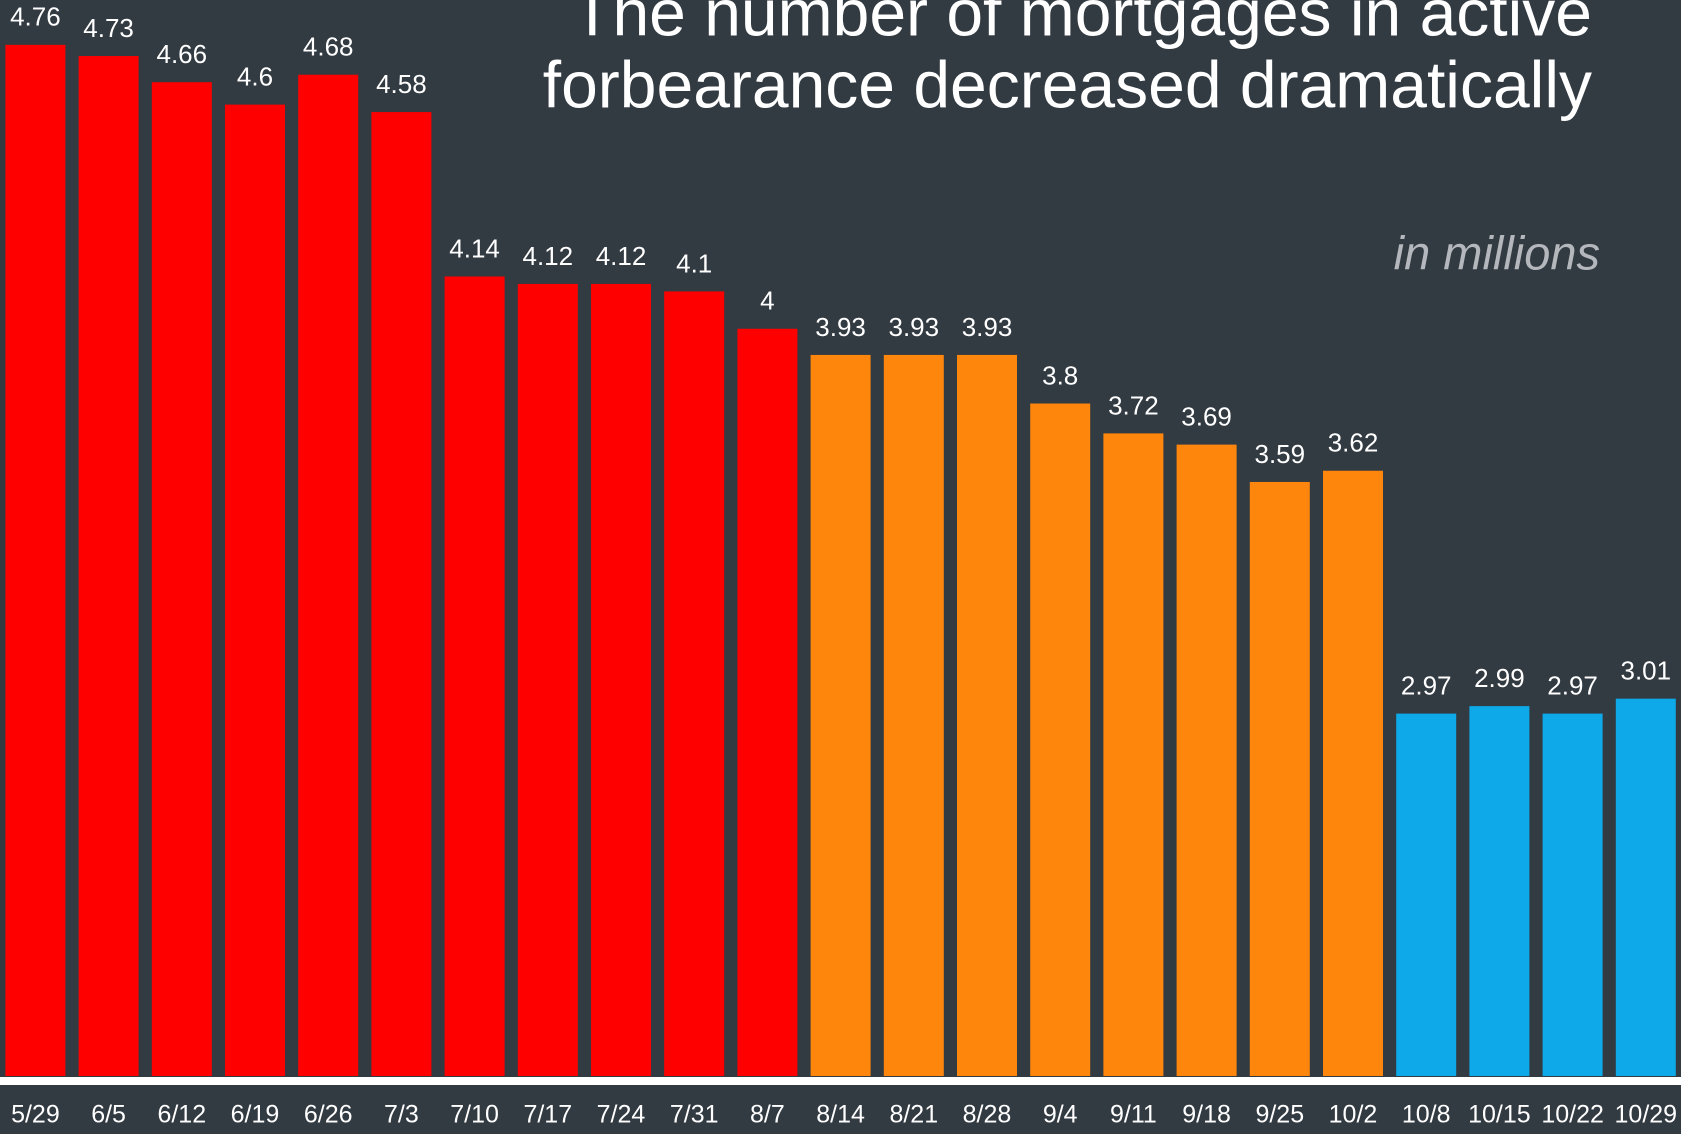 This screenshot has width=1681, height=1134. Describe the element at coordinates (840, 1081) in the screenshot. I see `x-axis-line` at that location.